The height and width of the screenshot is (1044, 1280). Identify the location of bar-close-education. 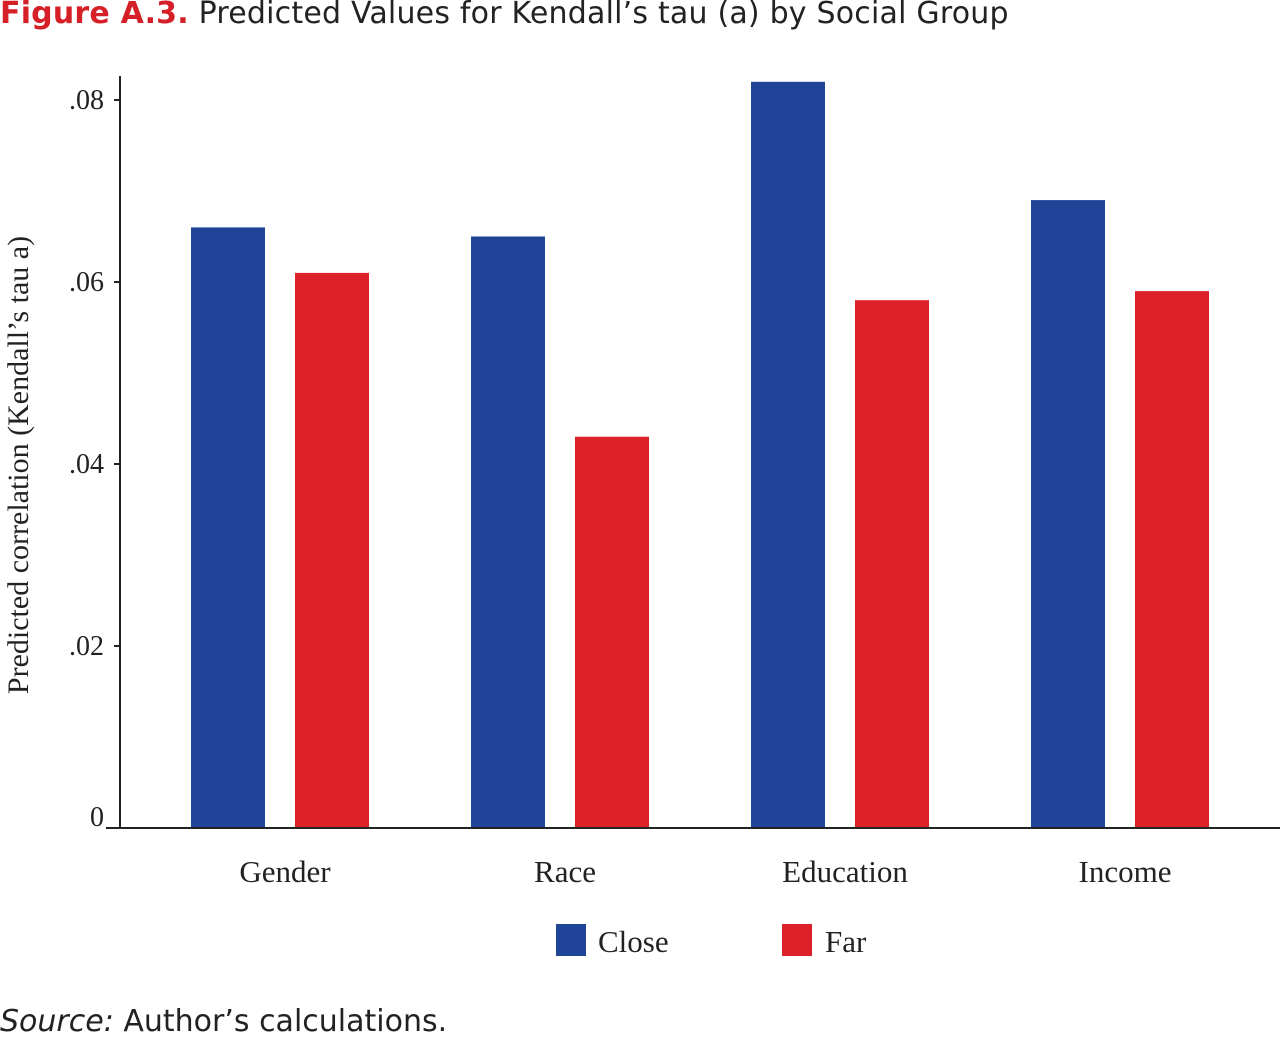
(788, 455).